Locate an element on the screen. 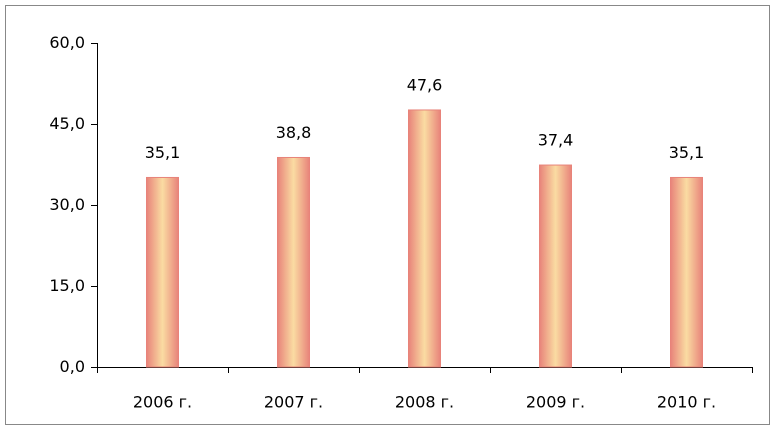 The width and height of the screenshot is (776, 434). y-tick-label: 60,0 is located at coordinates (67, 42).